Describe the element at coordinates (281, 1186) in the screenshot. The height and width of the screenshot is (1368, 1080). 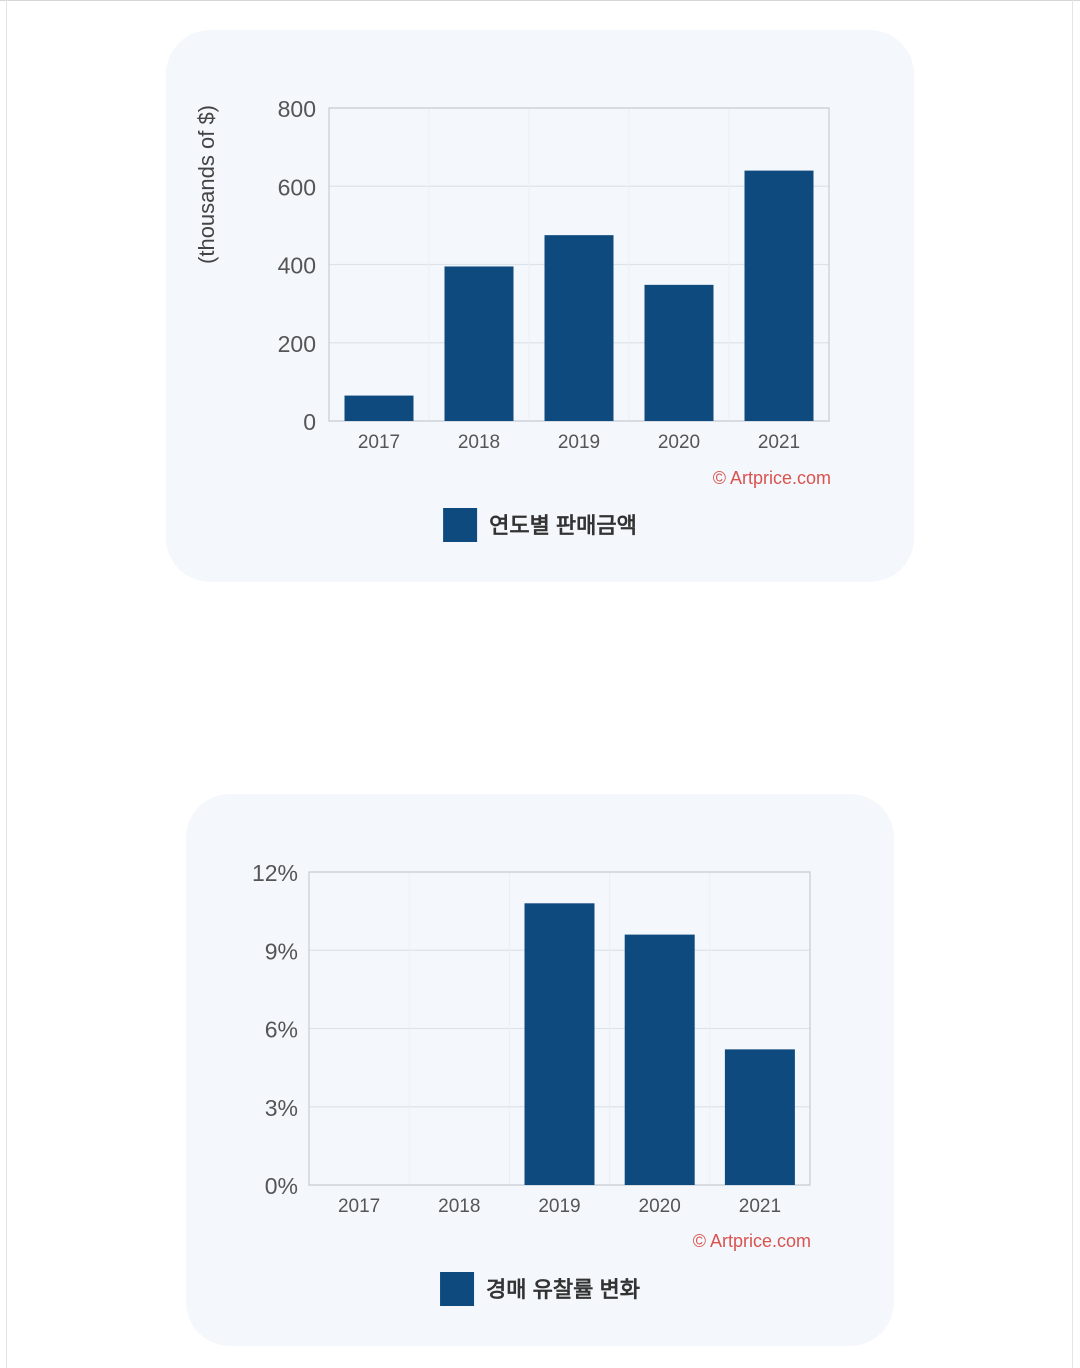
I see `y-tick-label: 0%` at that location.